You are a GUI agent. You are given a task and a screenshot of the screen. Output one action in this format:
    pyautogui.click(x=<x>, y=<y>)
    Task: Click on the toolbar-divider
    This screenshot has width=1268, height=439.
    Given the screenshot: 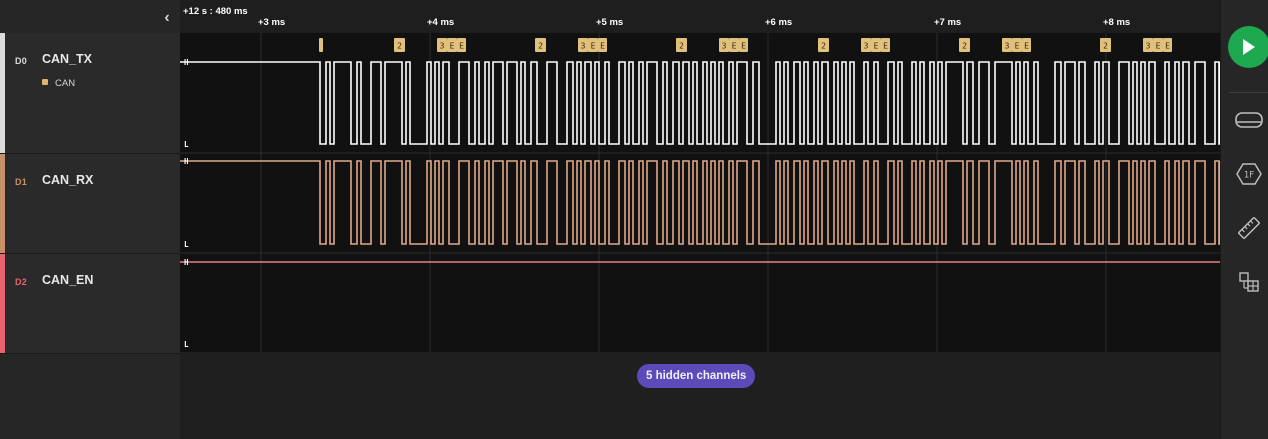 What is the action you would take?
    pyautogui.click(x=1248, y=92)
    